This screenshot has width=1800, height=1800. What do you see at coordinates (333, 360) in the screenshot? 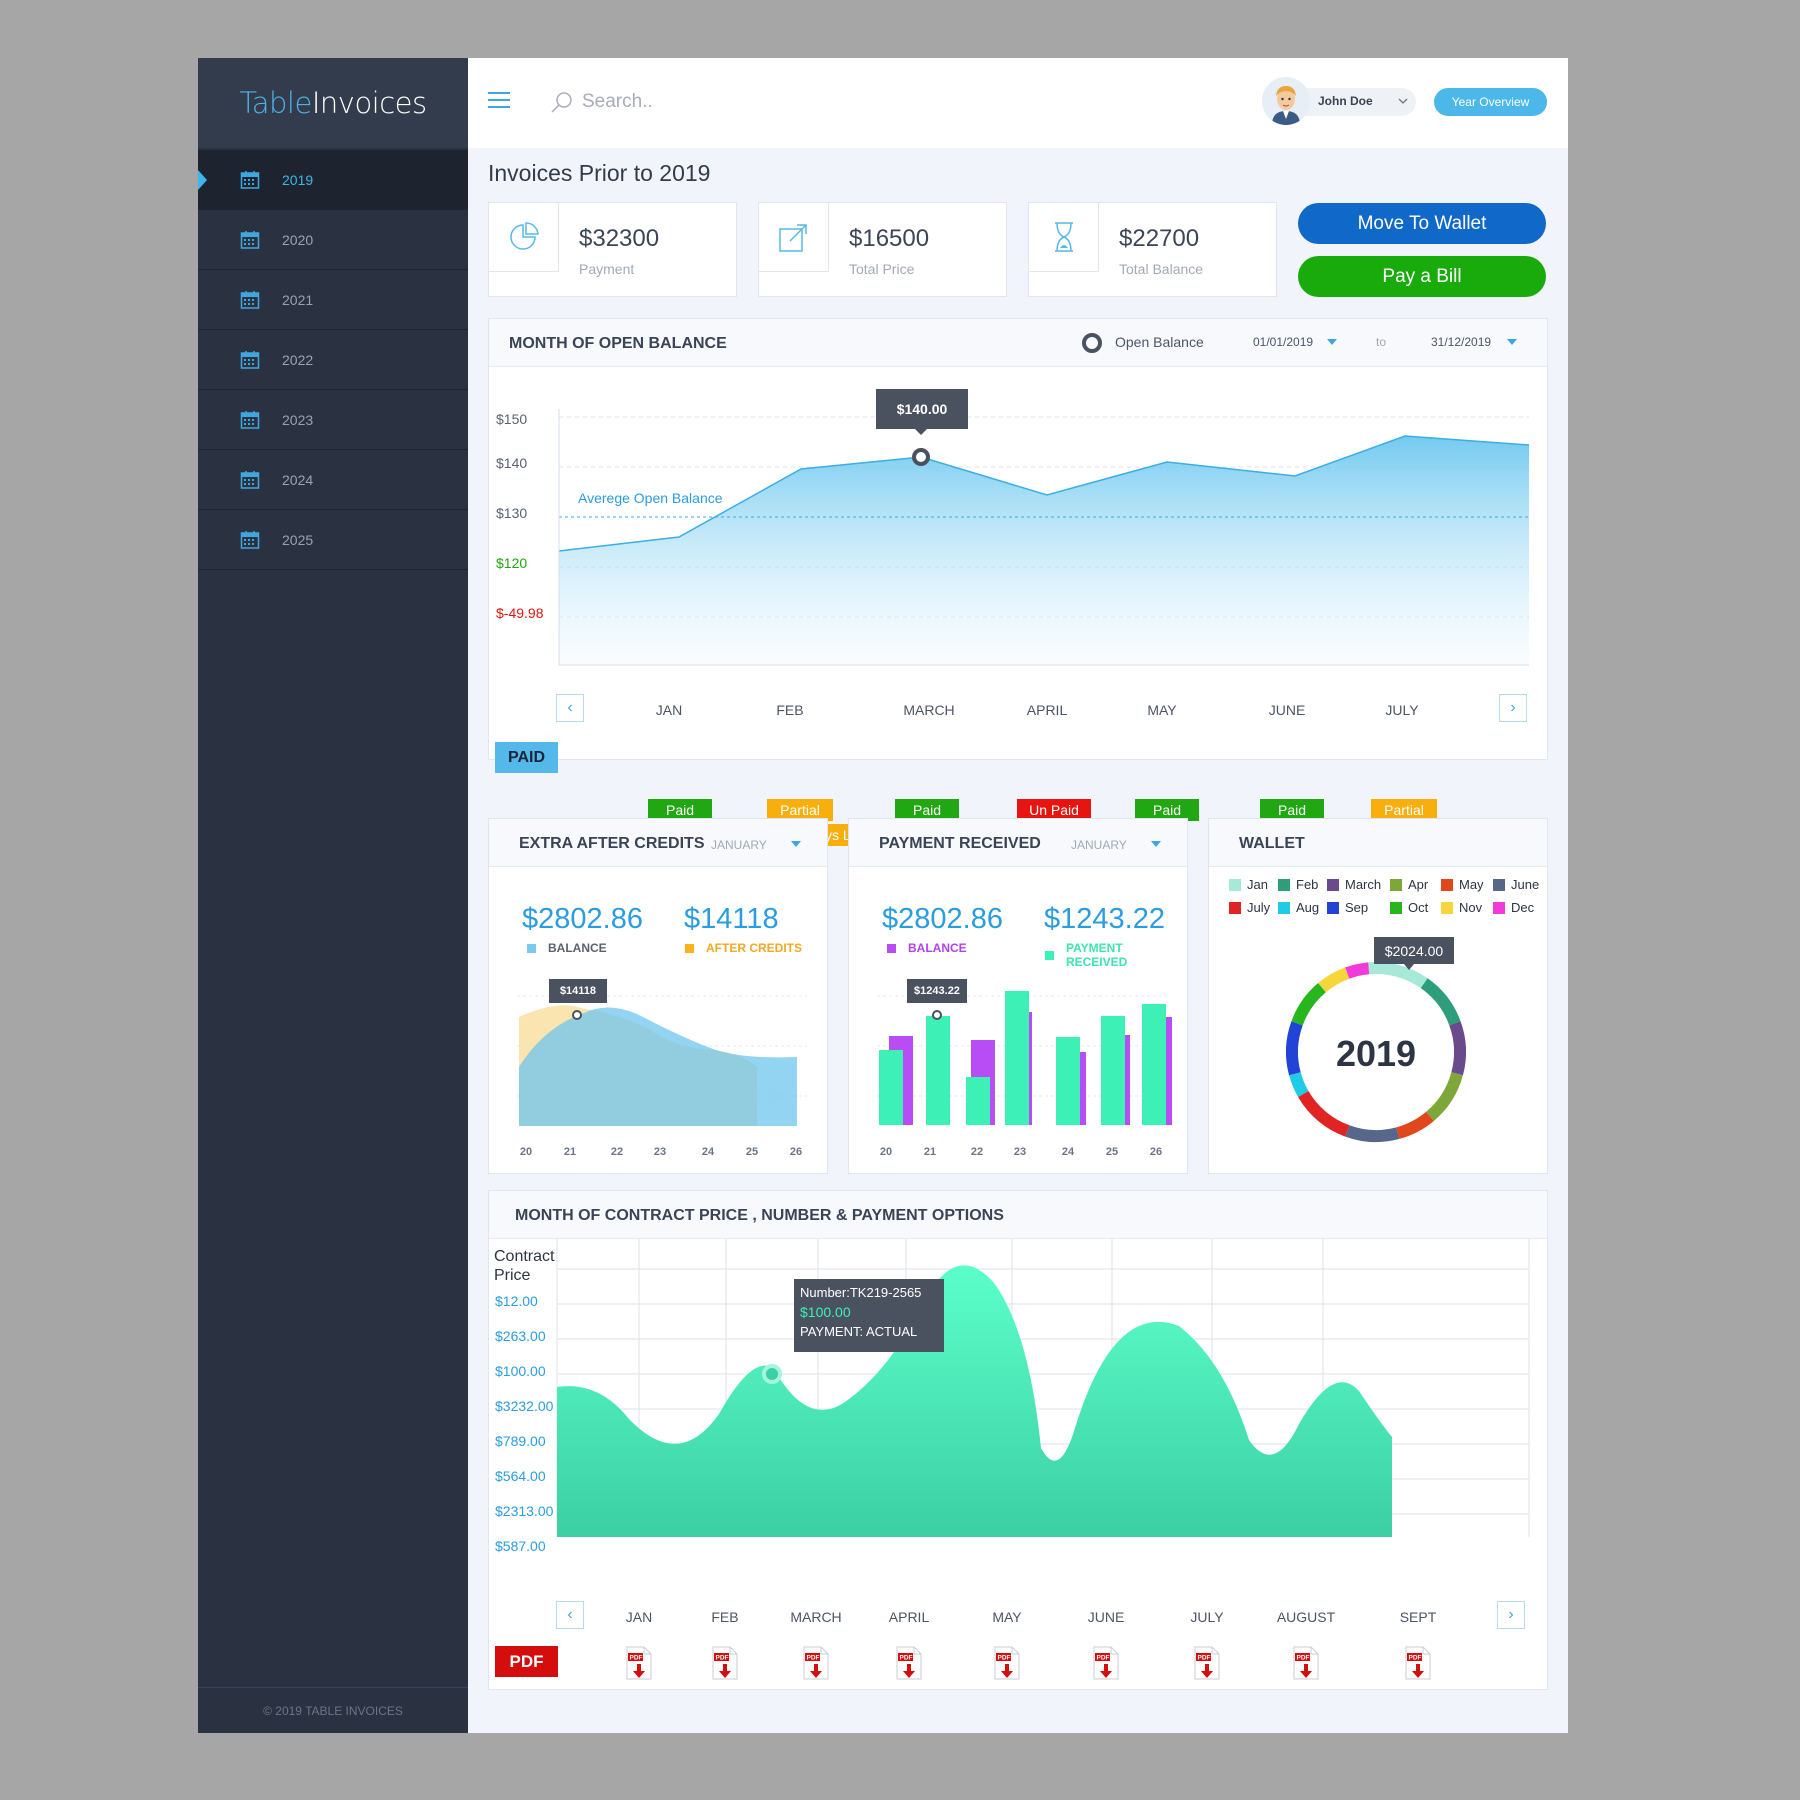
I see `sidebar-item-2022: 2022` at bounding box center [333, 360].